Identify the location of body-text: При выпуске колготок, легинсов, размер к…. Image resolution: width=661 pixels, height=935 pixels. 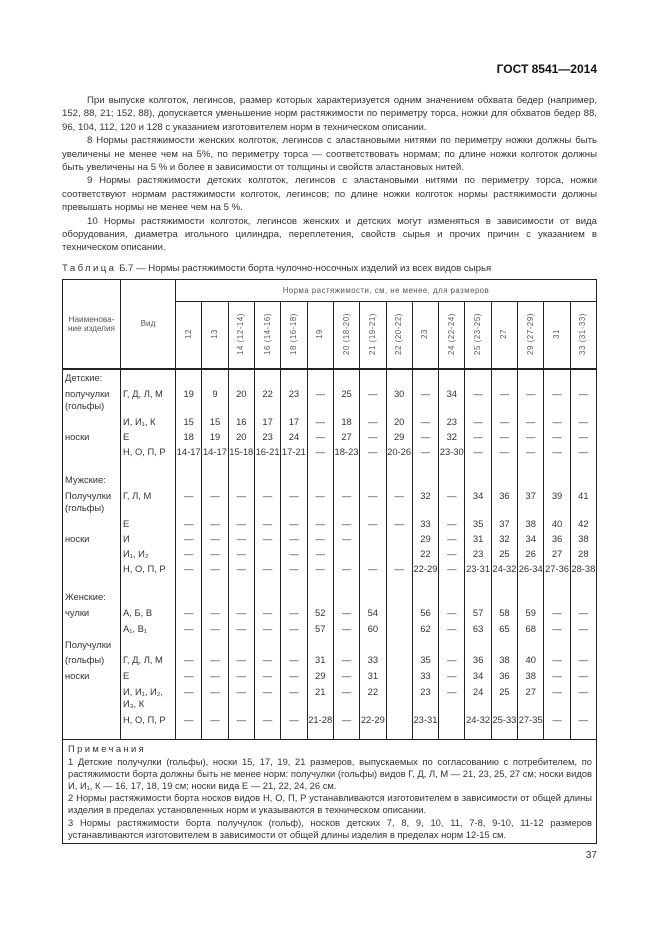
(329, 174).